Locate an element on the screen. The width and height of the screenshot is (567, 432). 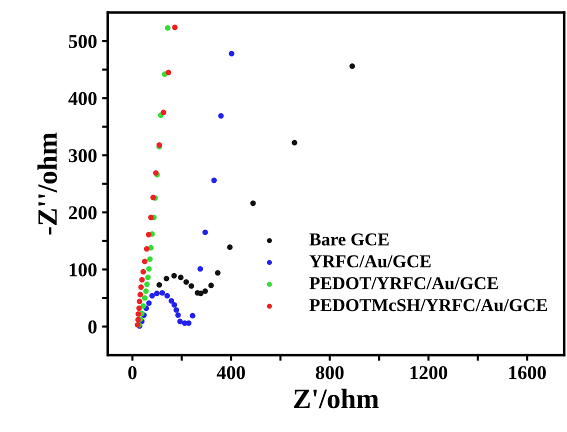
x-tick-label: 400 is located at coordinates (230, 373).